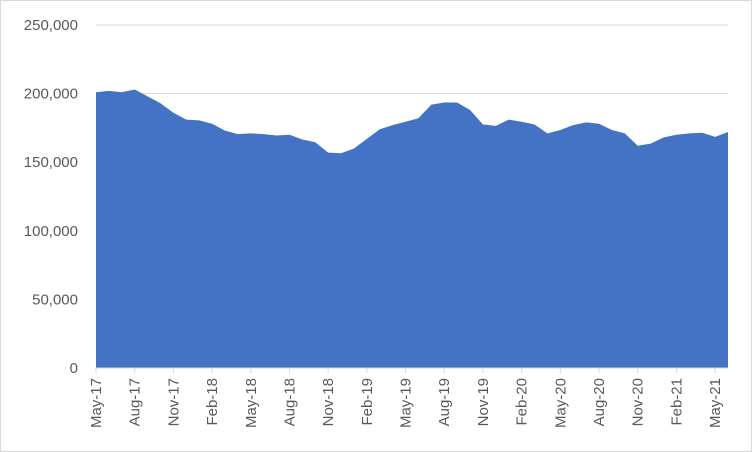 The width and height of the screenshot is (752, 452). I want to click on x-tick-label: Nov-19, so click(483, 402).